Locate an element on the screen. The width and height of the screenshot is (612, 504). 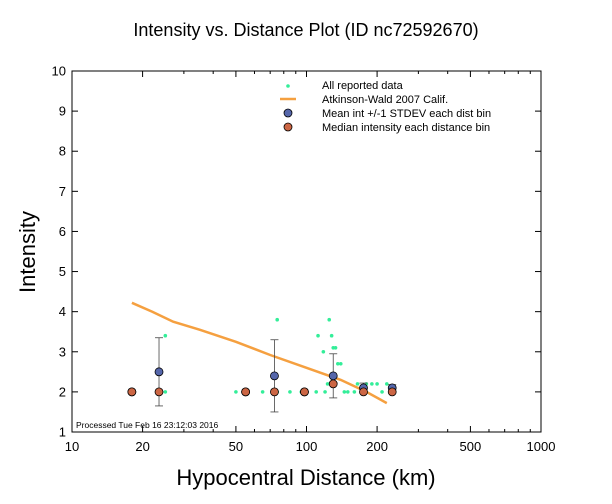
legend-label: All reported data is located at coordinates (363, 86).